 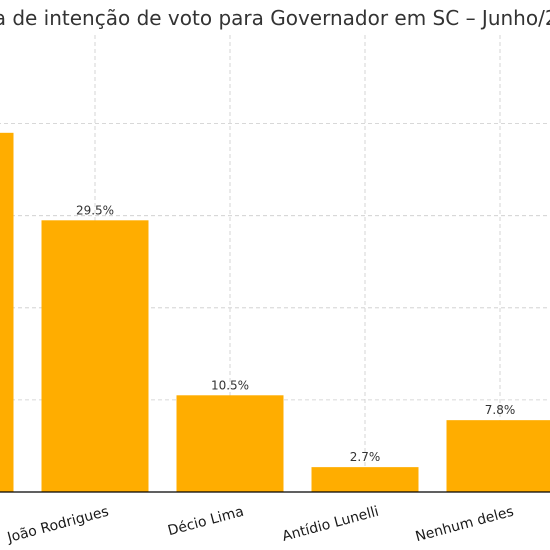 What do you see at coordinates (230, 385) in the screenshot?
I see `bar-value-label: 10.5%` at bounding box center [230, 385].